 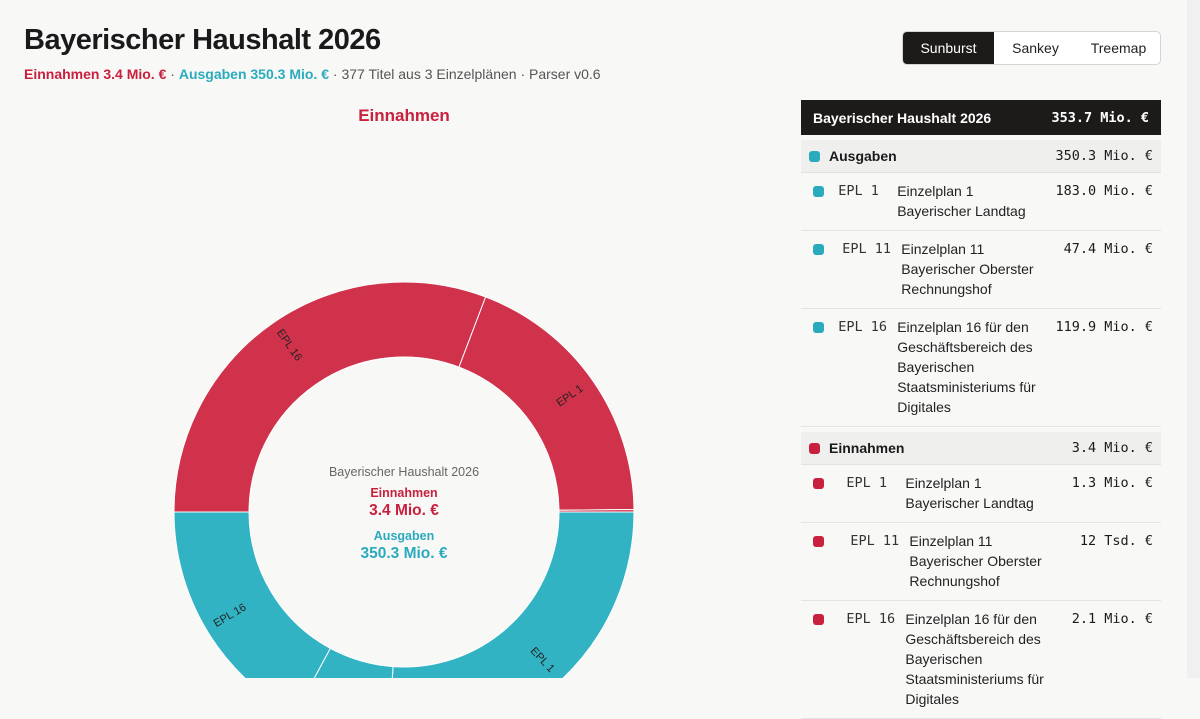 I want to click on table-header: Bayerischer Haushalt 2026 353.7 Mio. €, so click(x=981, y=117).